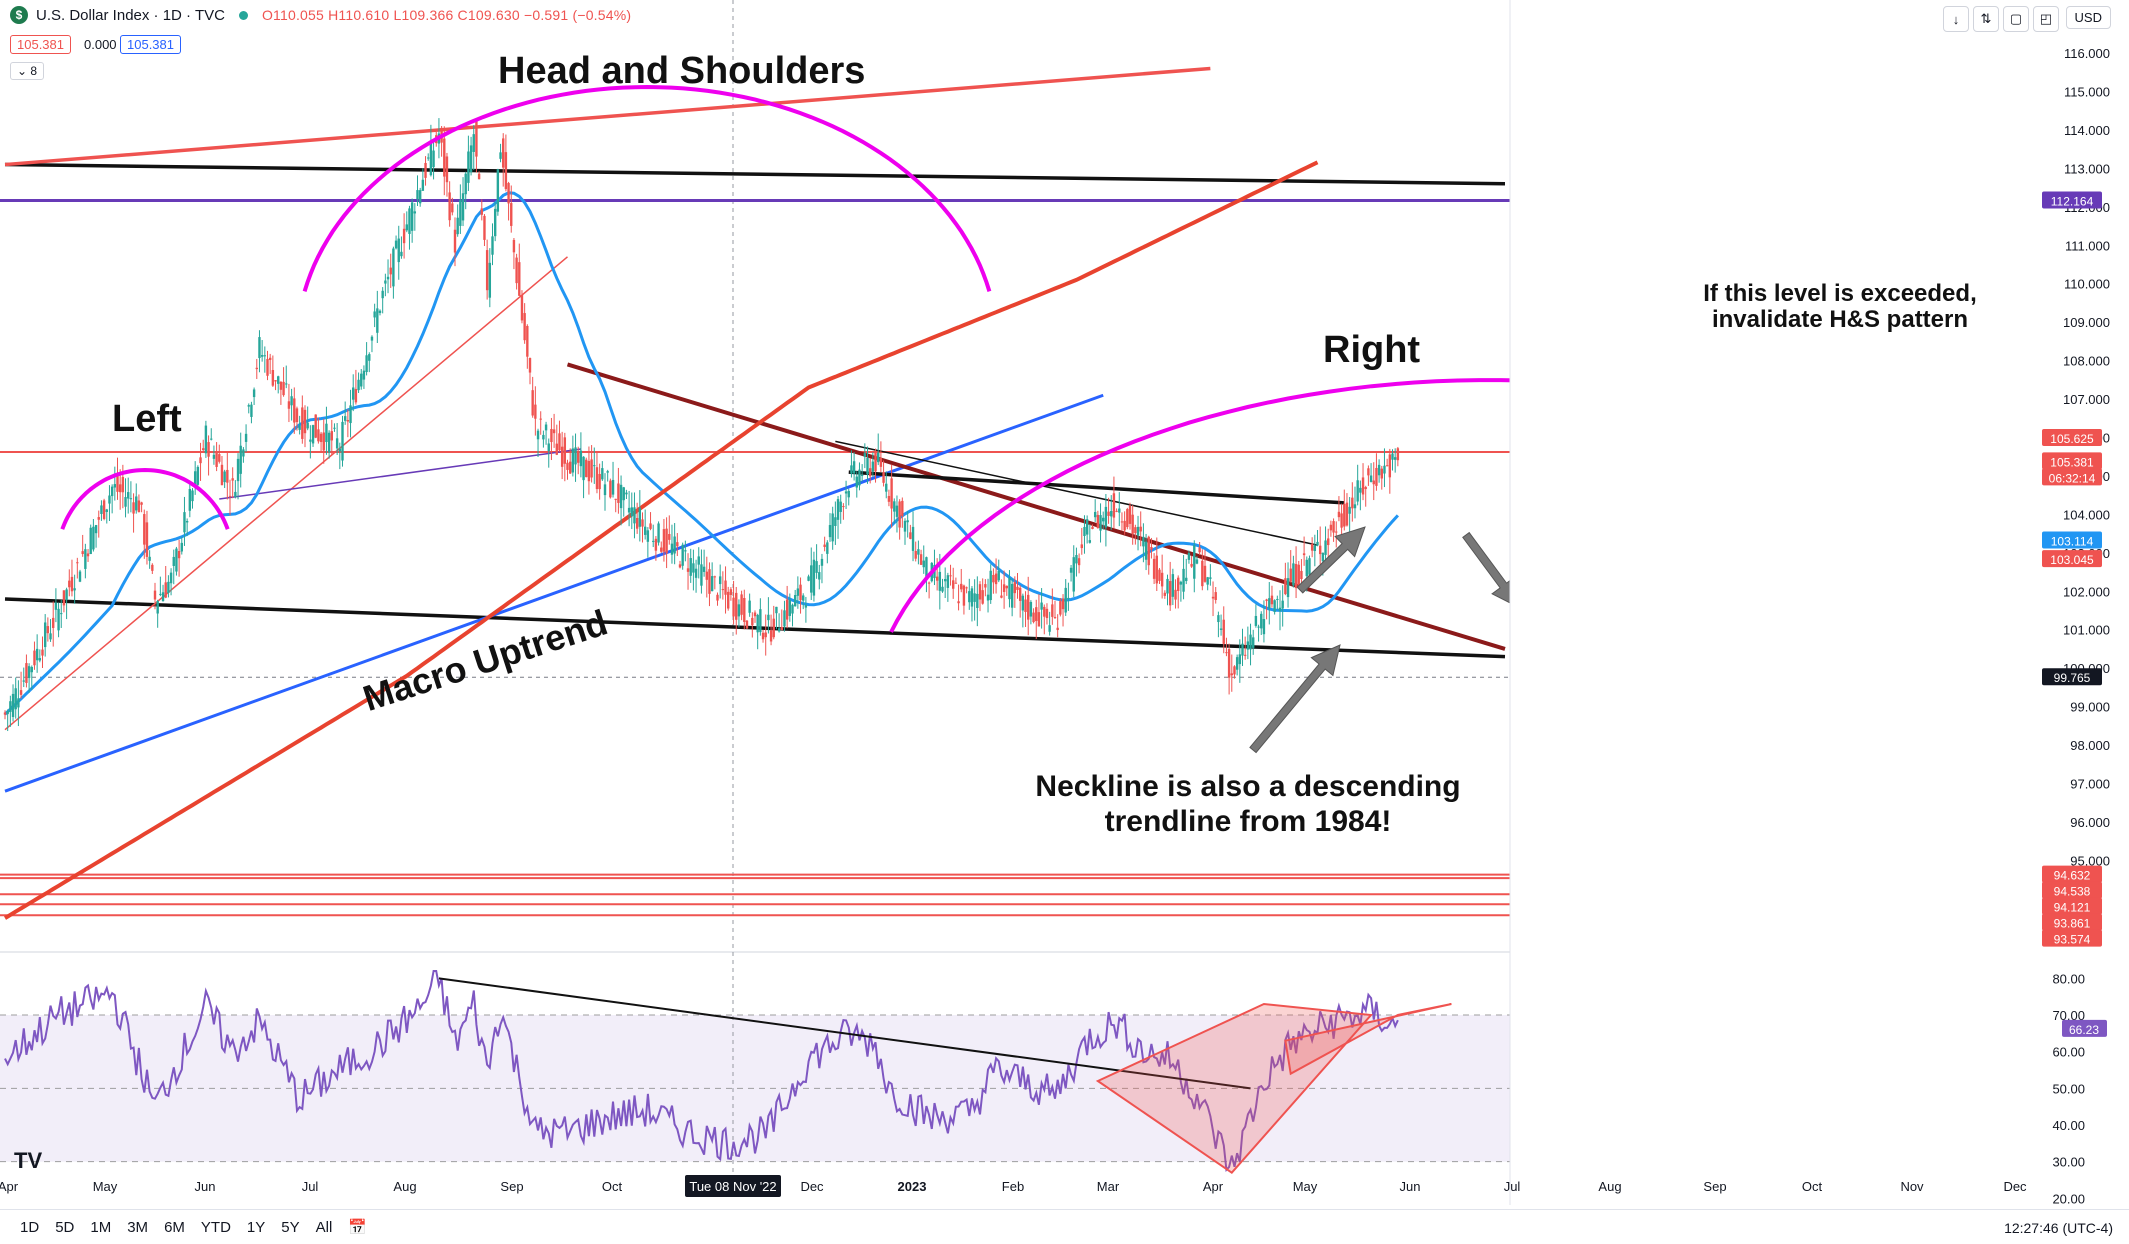 The height and width of the screenshot is (1244, 2129). What do you see at coordinates (1234, 1088) in the screenshot?
I see `rsi-wedge` at bounding box center [1234, 1088].